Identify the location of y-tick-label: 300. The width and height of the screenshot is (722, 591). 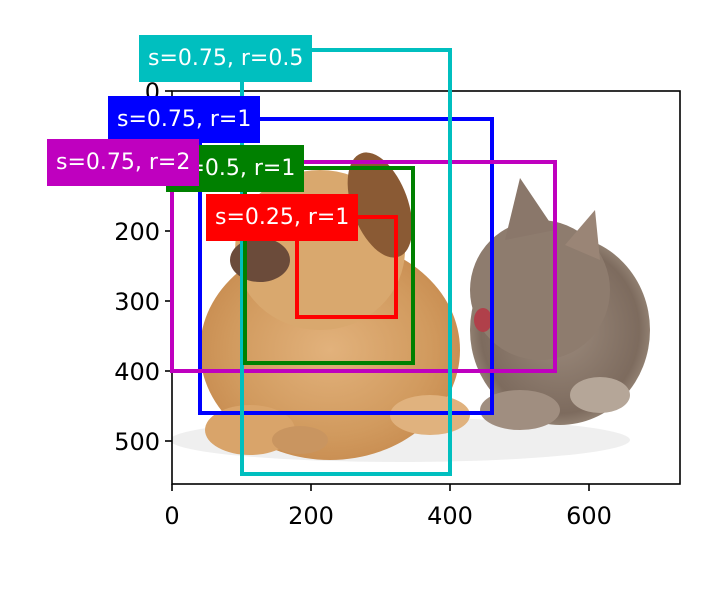
(137, 302).